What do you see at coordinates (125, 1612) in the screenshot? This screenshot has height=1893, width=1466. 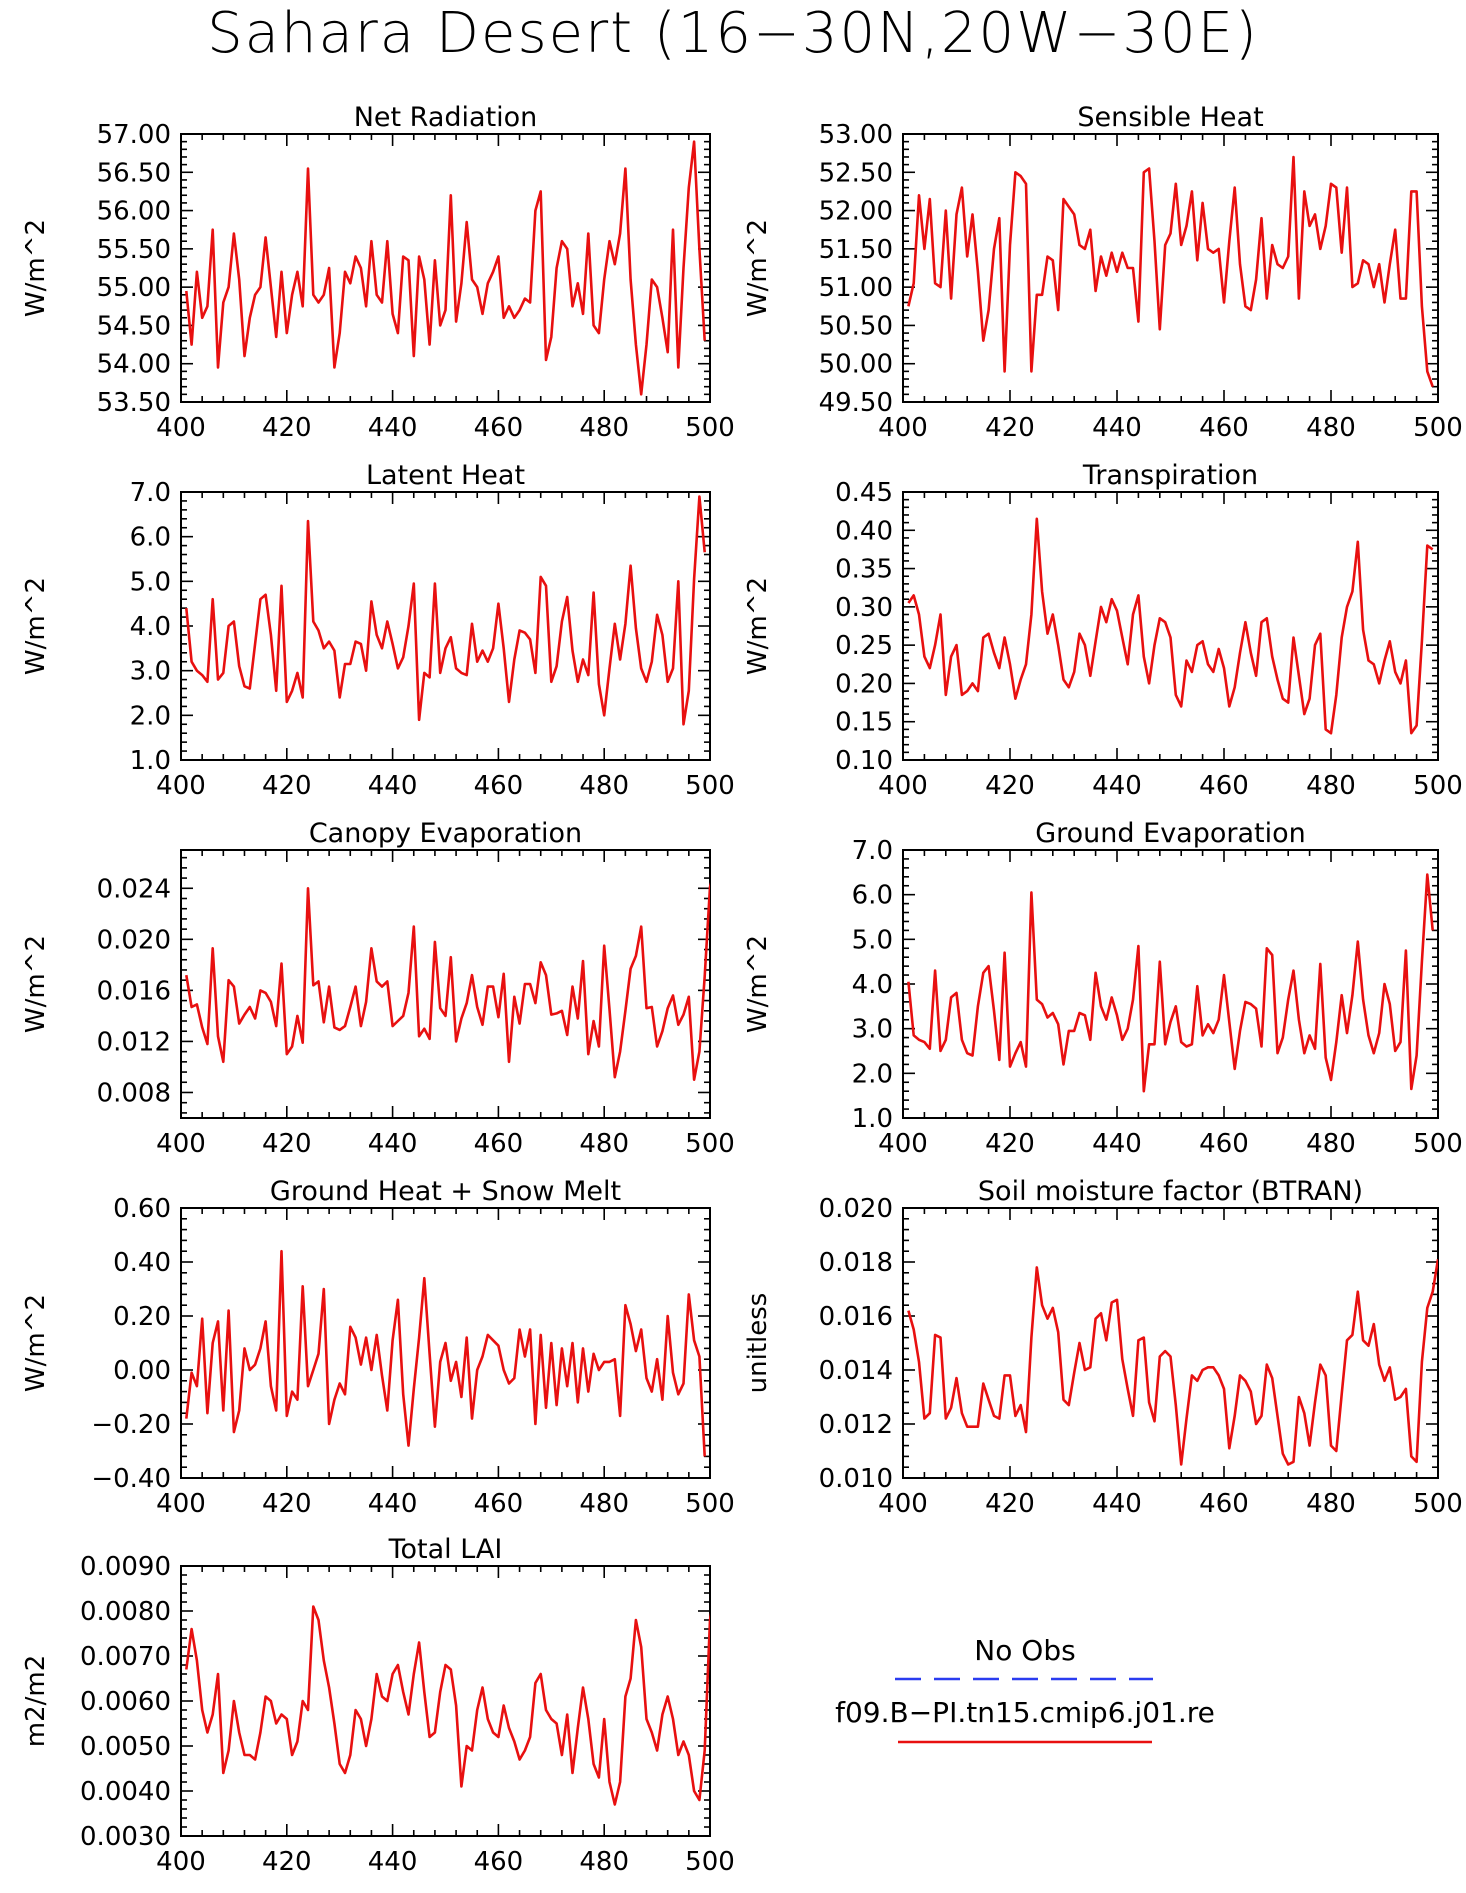 I see `y-tick-label: 0.0080` at bounding box center [125, 1612].